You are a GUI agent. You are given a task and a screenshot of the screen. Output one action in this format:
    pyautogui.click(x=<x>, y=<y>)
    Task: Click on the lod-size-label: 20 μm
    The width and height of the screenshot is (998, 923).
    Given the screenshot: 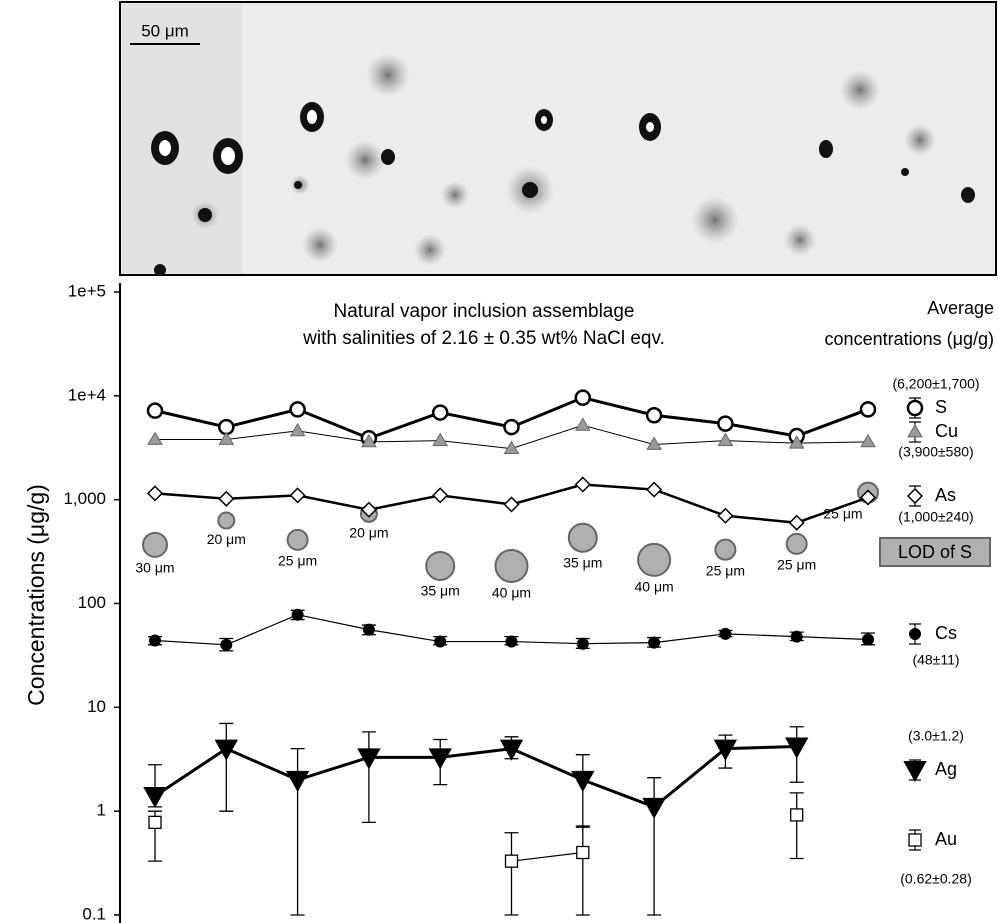 What is the action you would take?
    pyautogui.click(x=226, y=539)
    